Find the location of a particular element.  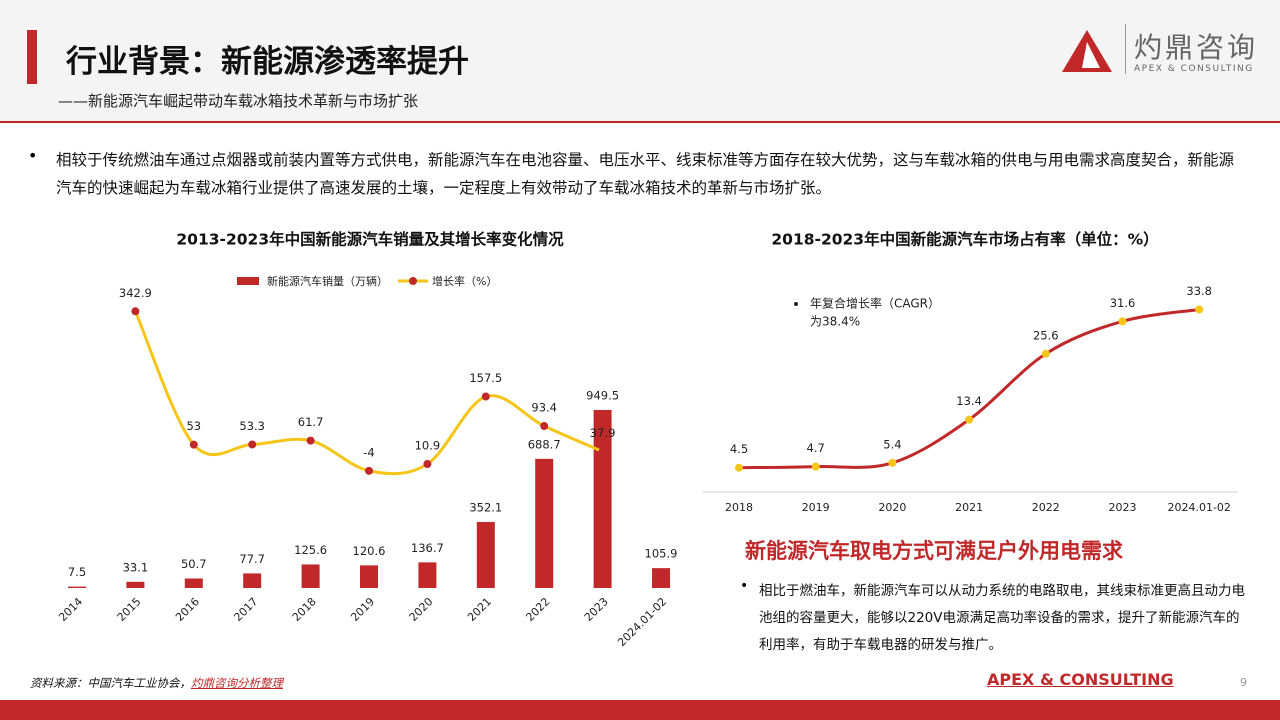

title: 行业背景：新能源渗透率提升 is located at coordinates (267, 62).